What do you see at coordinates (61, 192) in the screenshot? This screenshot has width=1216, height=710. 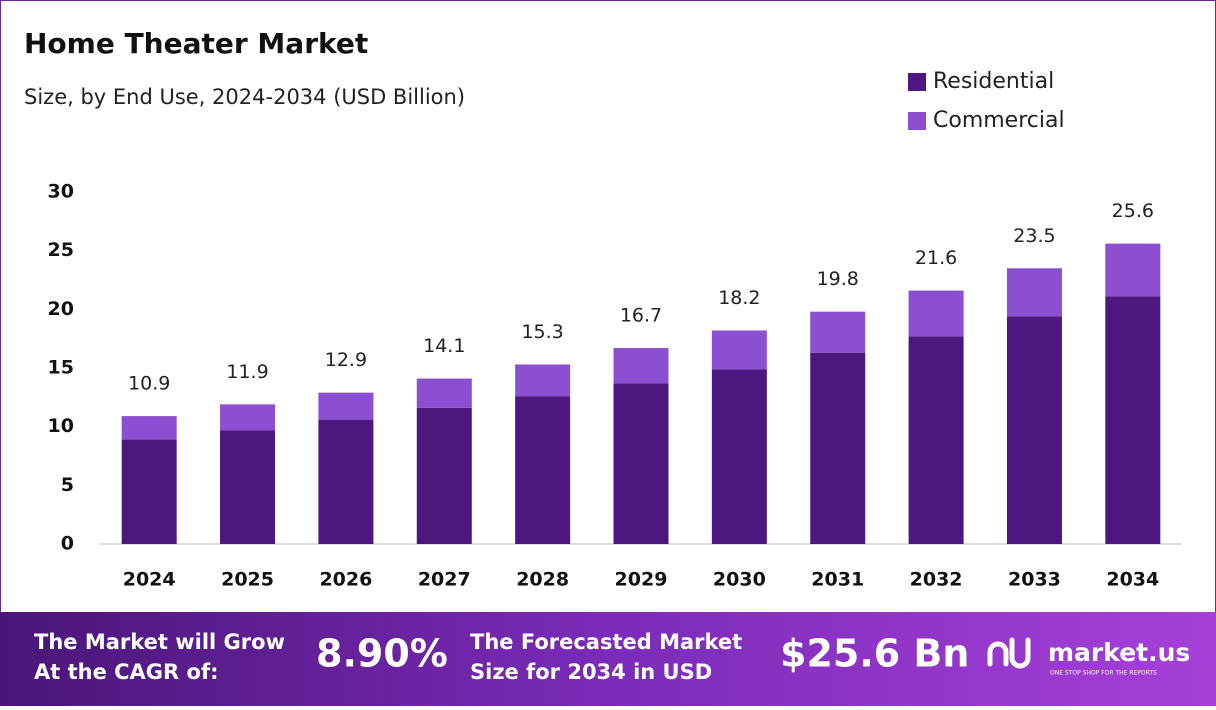 I see `y-tick-label: 30` at bounding box center [61, 192].